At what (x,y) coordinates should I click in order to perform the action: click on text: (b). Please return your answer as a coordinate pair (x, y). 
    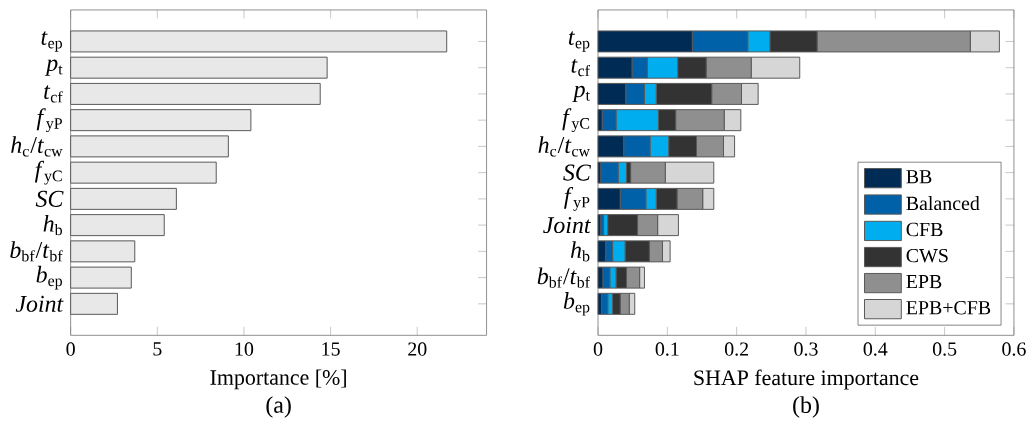
    Looking at the image, I should click on (806, 407).